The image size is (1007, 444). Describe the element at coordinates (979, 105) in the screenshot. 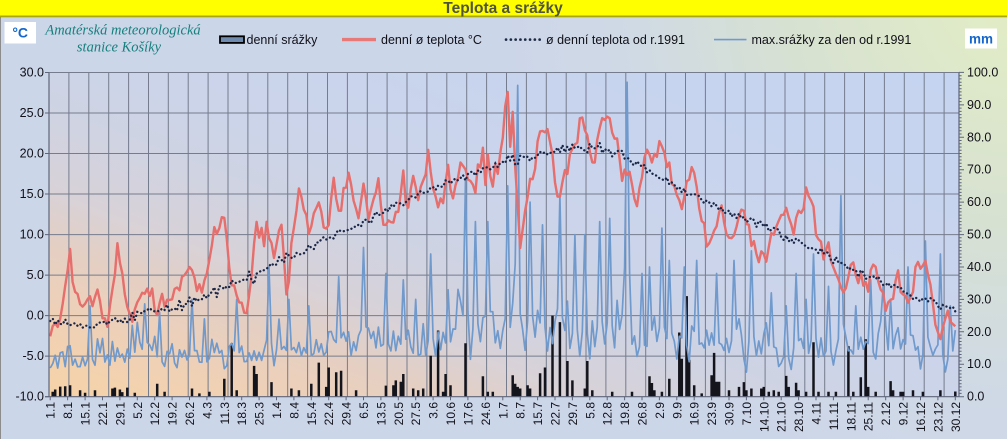

I see `svg-text: 90.0` at that location.